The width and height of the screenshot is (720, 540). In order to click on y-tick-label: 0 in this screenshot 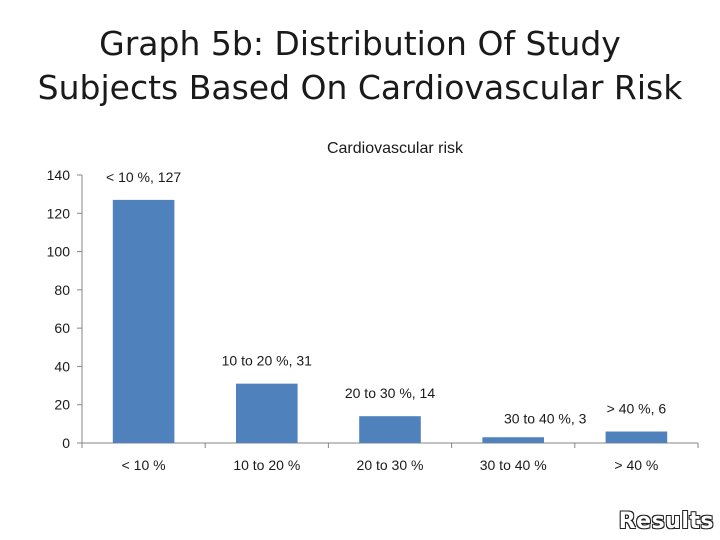, I will do `click(66, 443)`.